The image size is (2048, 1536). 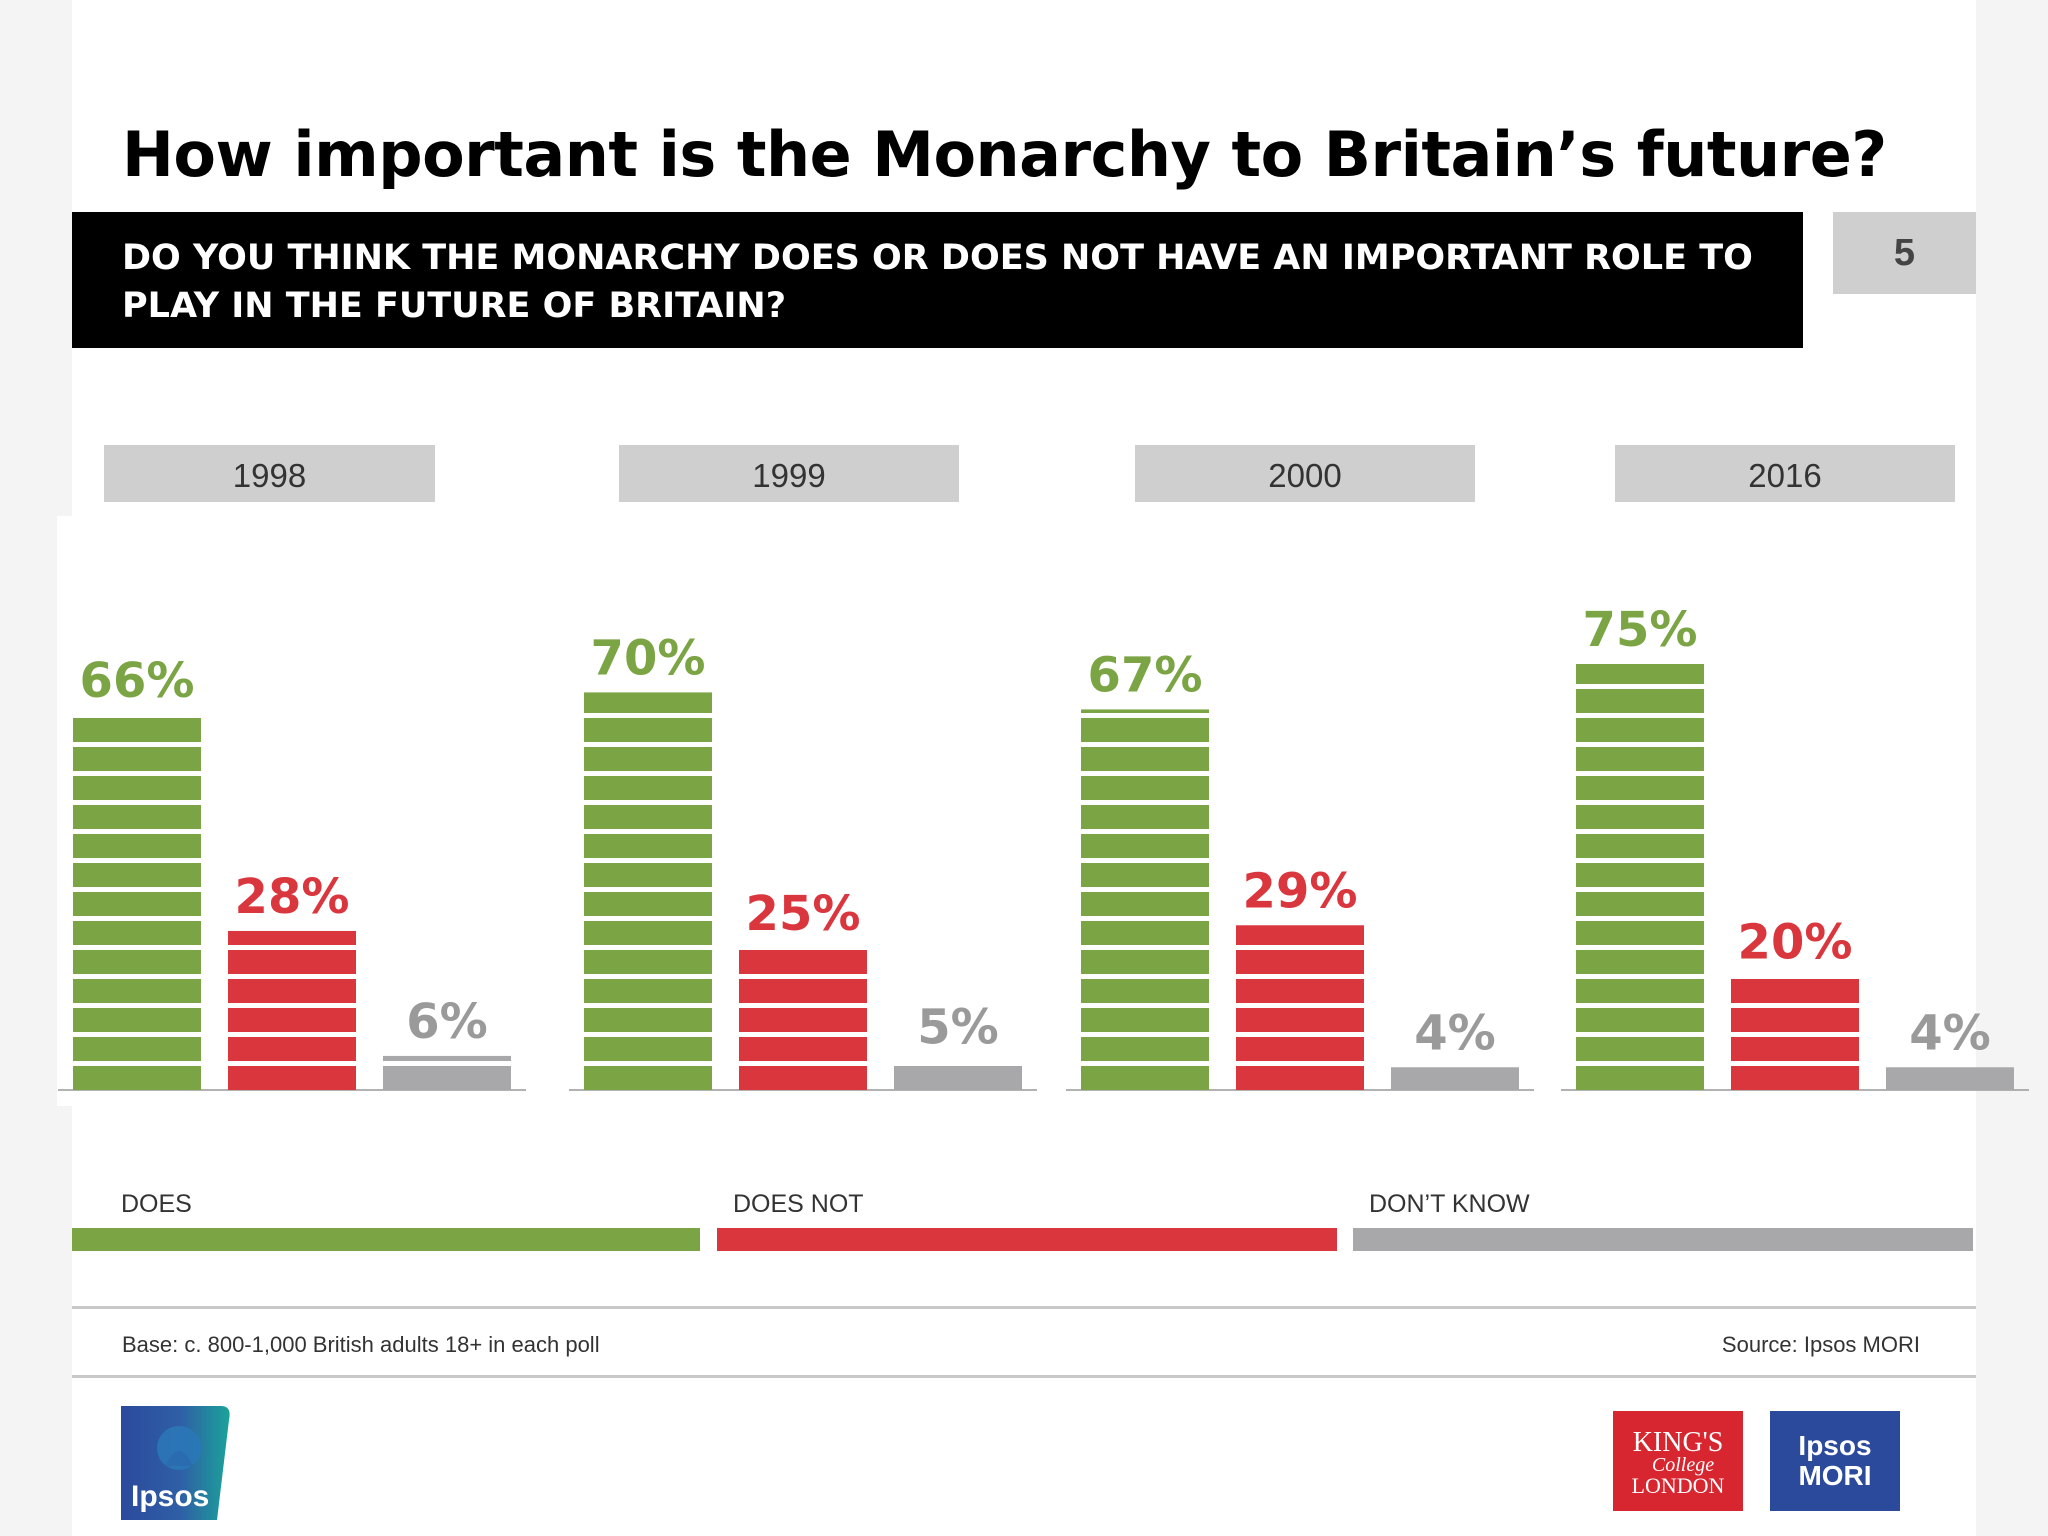 What do you see at coordinates (798, 1204) in the screenshot?
I see `legend-label-does-not: DOES NOT` at bounding box center [798, 1204].